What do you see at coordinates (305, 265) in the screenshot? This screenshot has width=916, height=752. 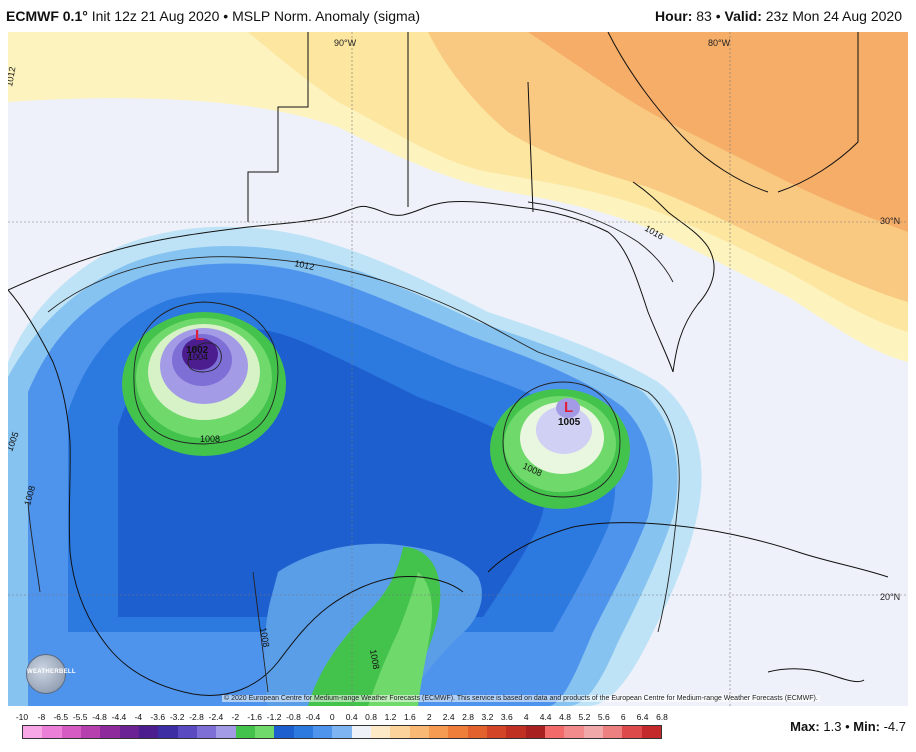 I see `isobar-label-1012-gulf: 1012` at bounding box center [305, 265].